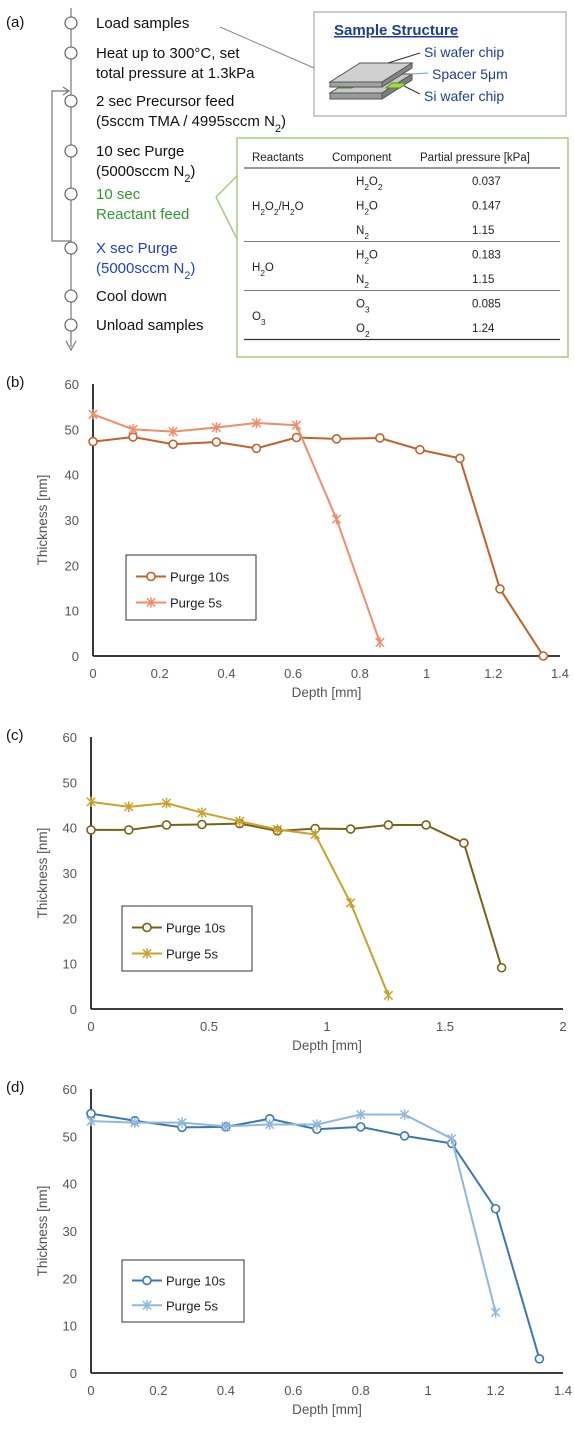 Image resolution: width=574 pixels, height=1435 pixels. I want to click on leader-spacer, so click(419, 73).